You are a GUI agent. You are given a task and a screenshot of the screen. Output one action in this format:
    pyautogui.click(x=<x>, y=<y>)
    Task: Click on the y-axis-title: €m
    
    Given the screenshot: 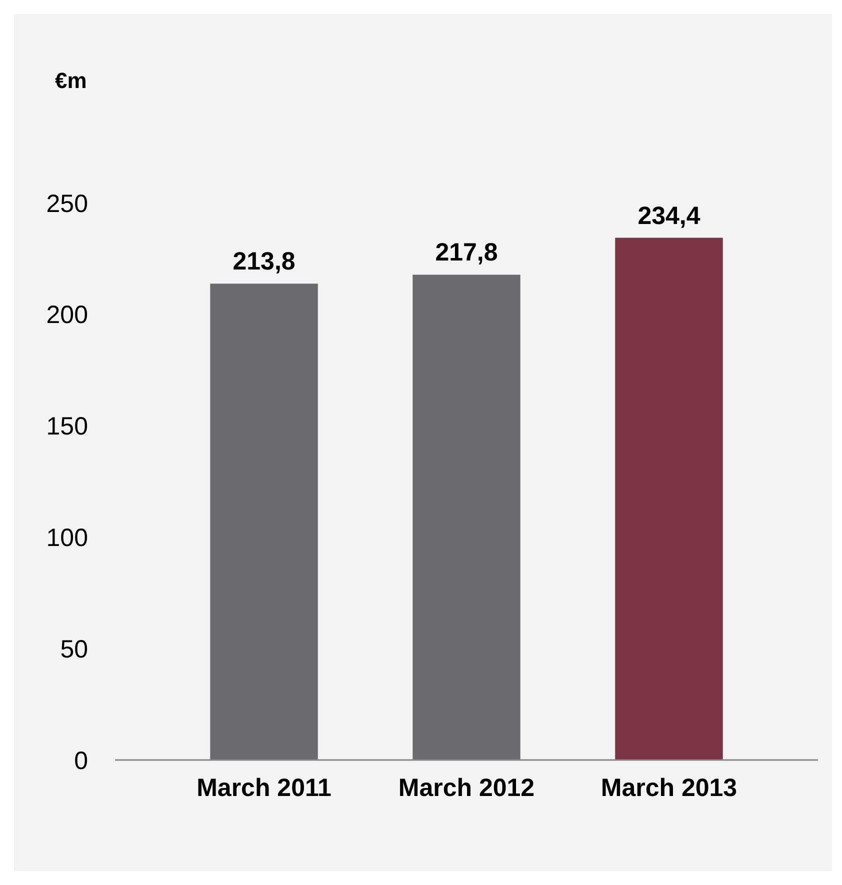 What is the action you would take?
    pyautogui.click(x=71, y=80)
    